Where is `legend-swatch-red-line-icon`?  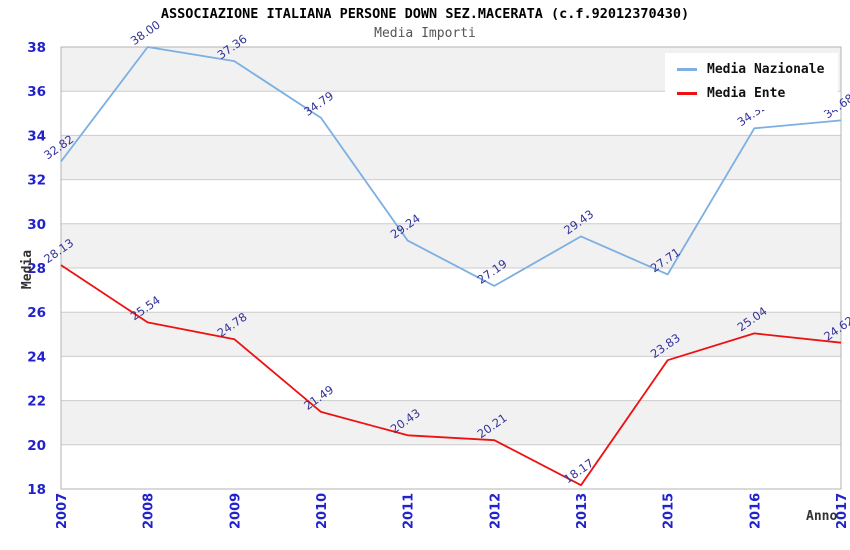
legend-swatch-red-line-icon is located at coordinates (687, 93).